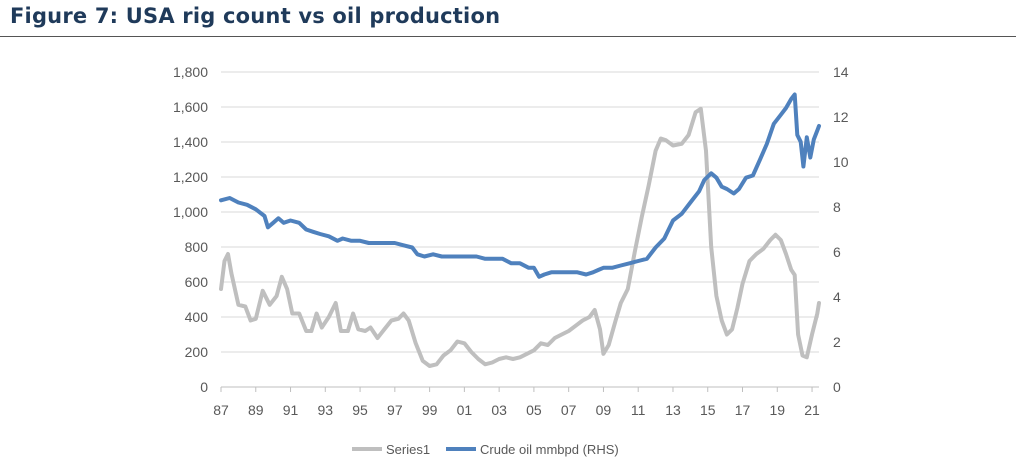  I want to click on x-tick-label: 99, so click(430, 410).